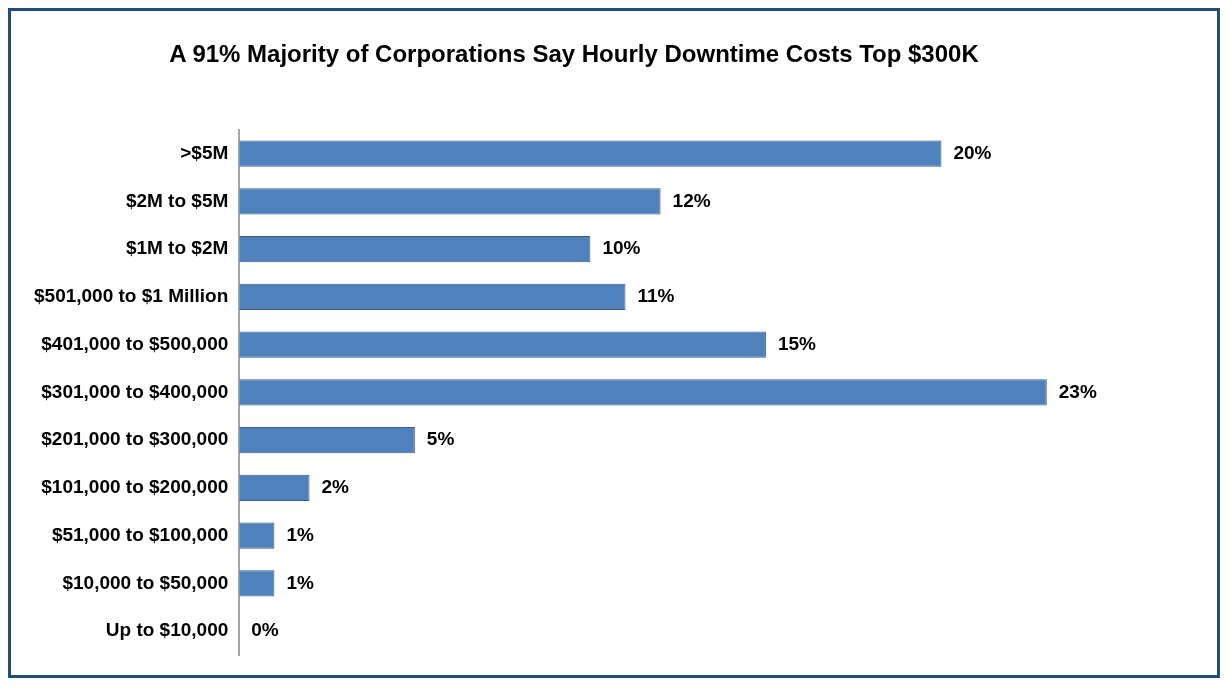  I want to click on y-tick-label: $501,000 to $1 Million, so click(131, 296).